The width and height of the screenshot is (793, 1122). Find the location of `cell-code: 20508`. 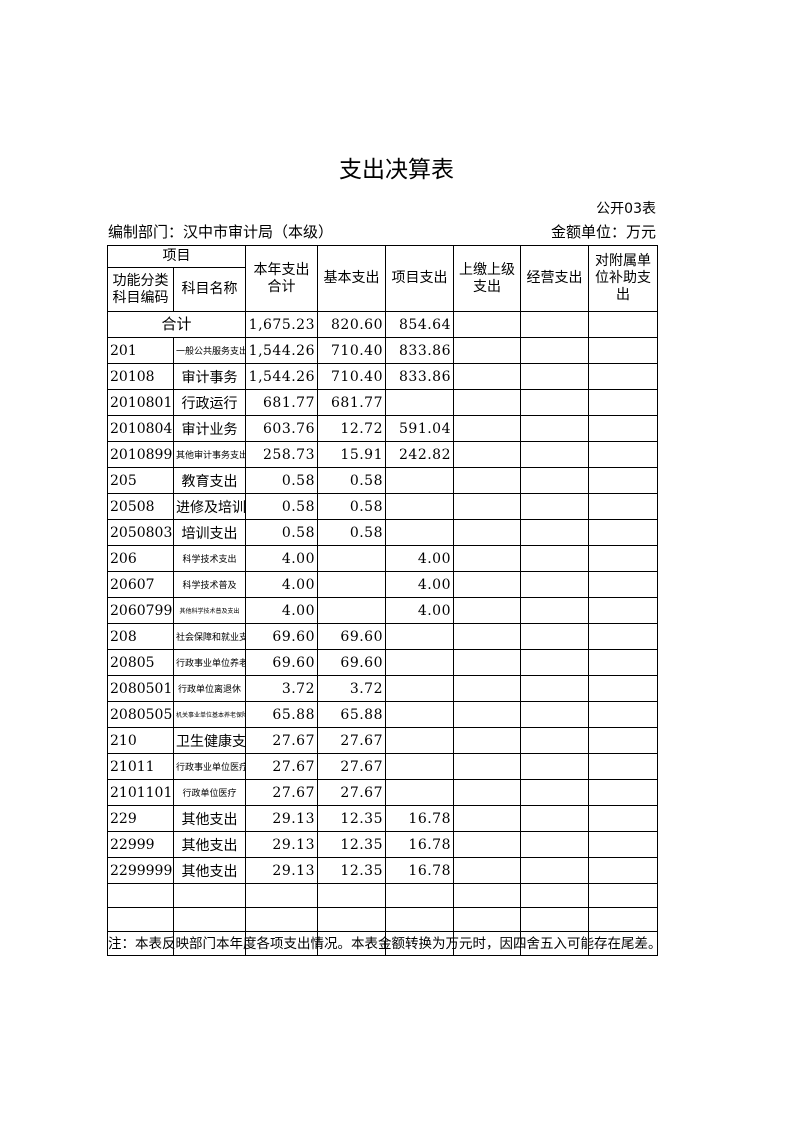

cell-code: 20508 is located at coordinates (140, 506).